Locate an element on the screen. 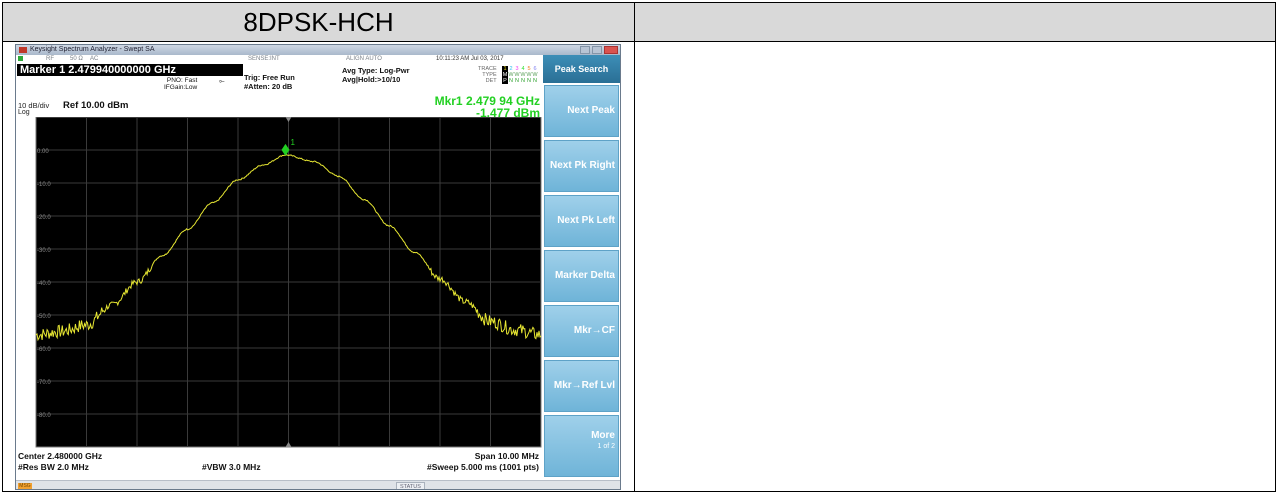 Image resolution: width=1280 pixels, height=495 pixels. mkr-cf-label: Mkr→CF is located at coordinates (594, 330).